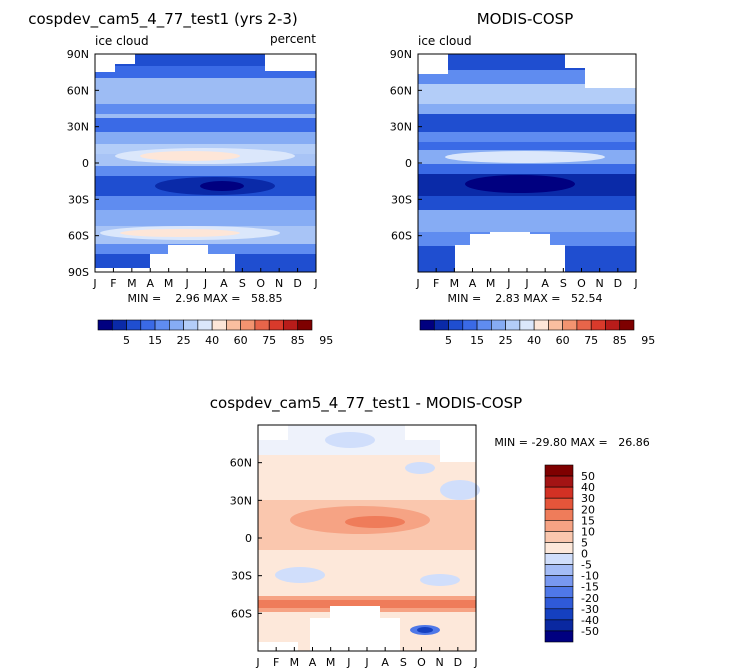 This screenshot has height=672, width=733. I want to click on x-tick-label: S, so click(242, 283).